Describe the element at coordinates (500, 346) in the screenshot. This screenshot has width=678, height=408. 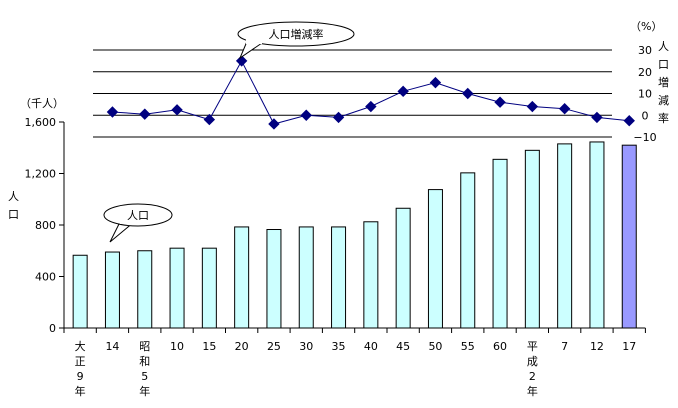
I see `x-tick-label: 60` at that location.